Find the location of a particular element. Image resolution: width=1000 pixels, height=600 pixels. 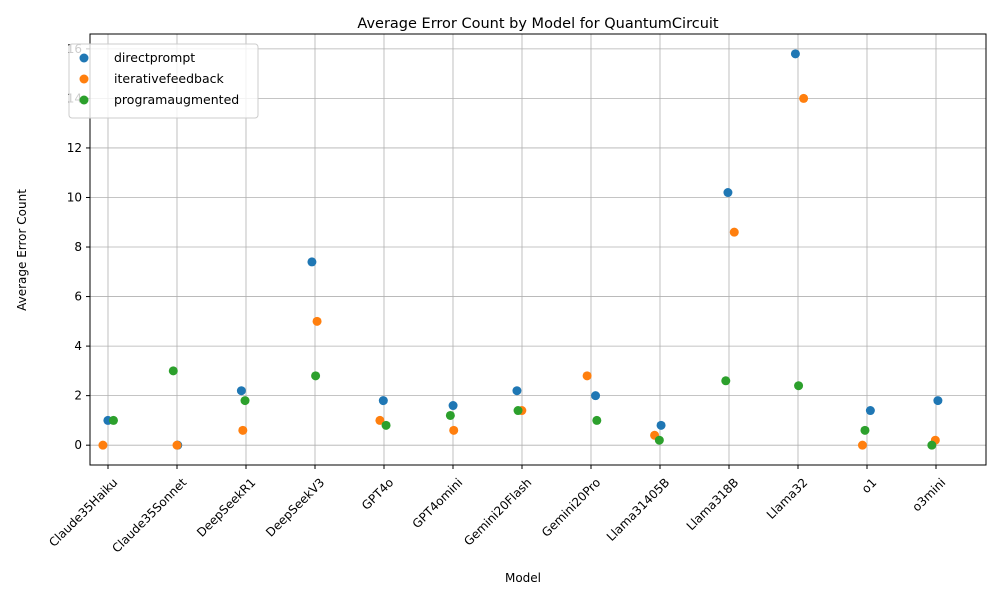

legend-marker-programaugmented is located at coordinates (84, 100).